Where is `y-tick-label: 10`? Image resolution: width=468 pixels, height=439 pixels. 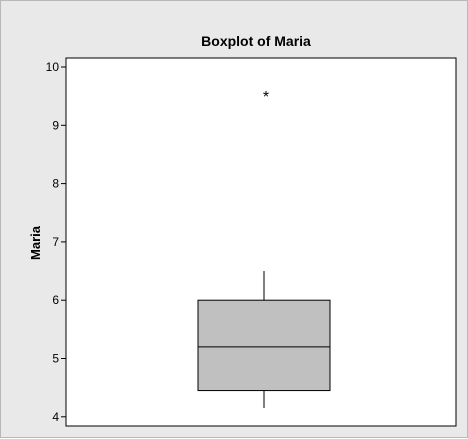
y-tick-label: 10 is located at coordinates (53, 67).